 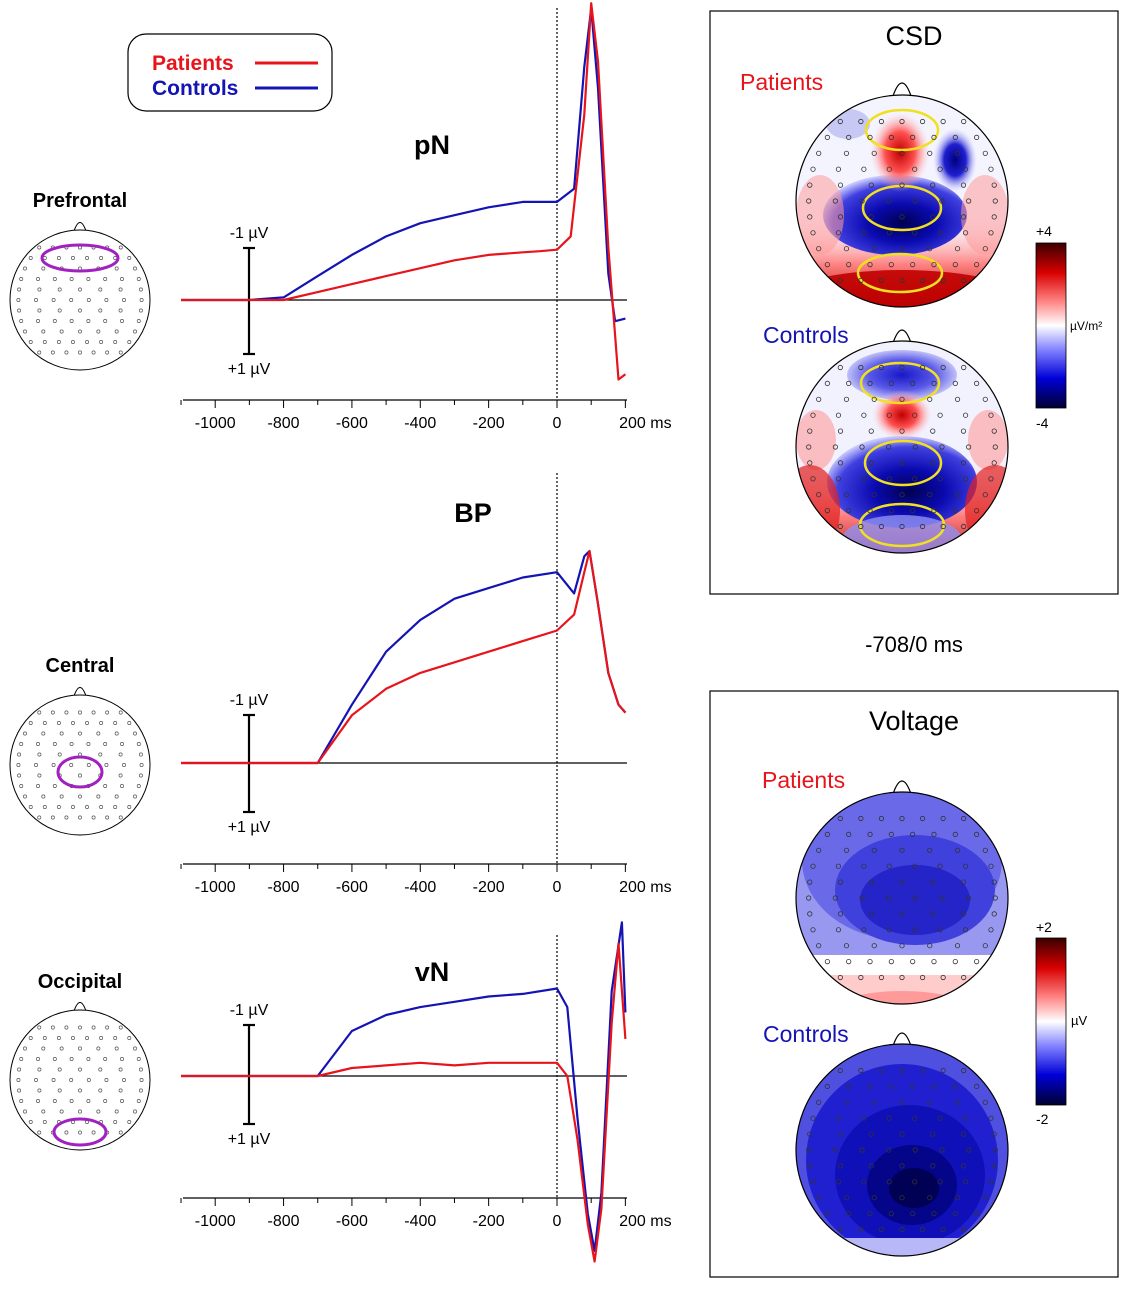 What do you see at coordinates (215, 423) in the screenshot?
I see `erp-x-tick-label: -1000` at bounding box center [215, 423].